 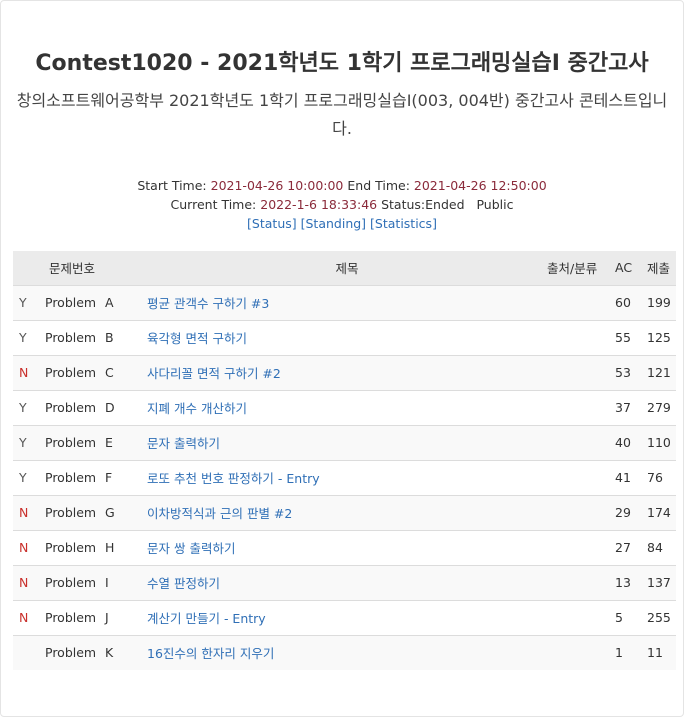 I want to click on table-row: Y Problem B 육각형 면적 구하기 55 125, so click(x=344, y=337).